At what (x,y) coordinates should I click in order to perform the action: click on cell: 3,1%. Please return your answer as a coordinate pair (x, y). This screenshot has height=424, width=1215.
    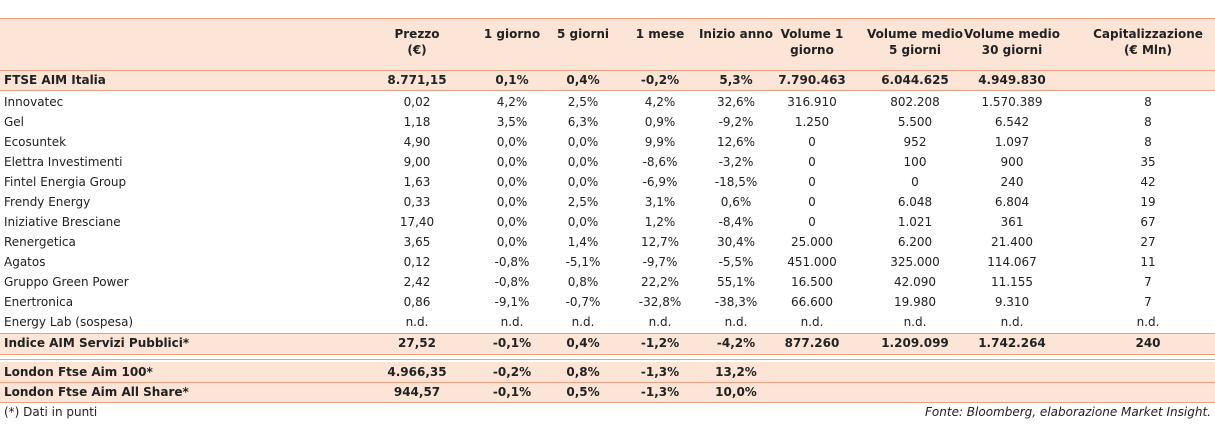
    Looking at the image, I should click on (660, 202).